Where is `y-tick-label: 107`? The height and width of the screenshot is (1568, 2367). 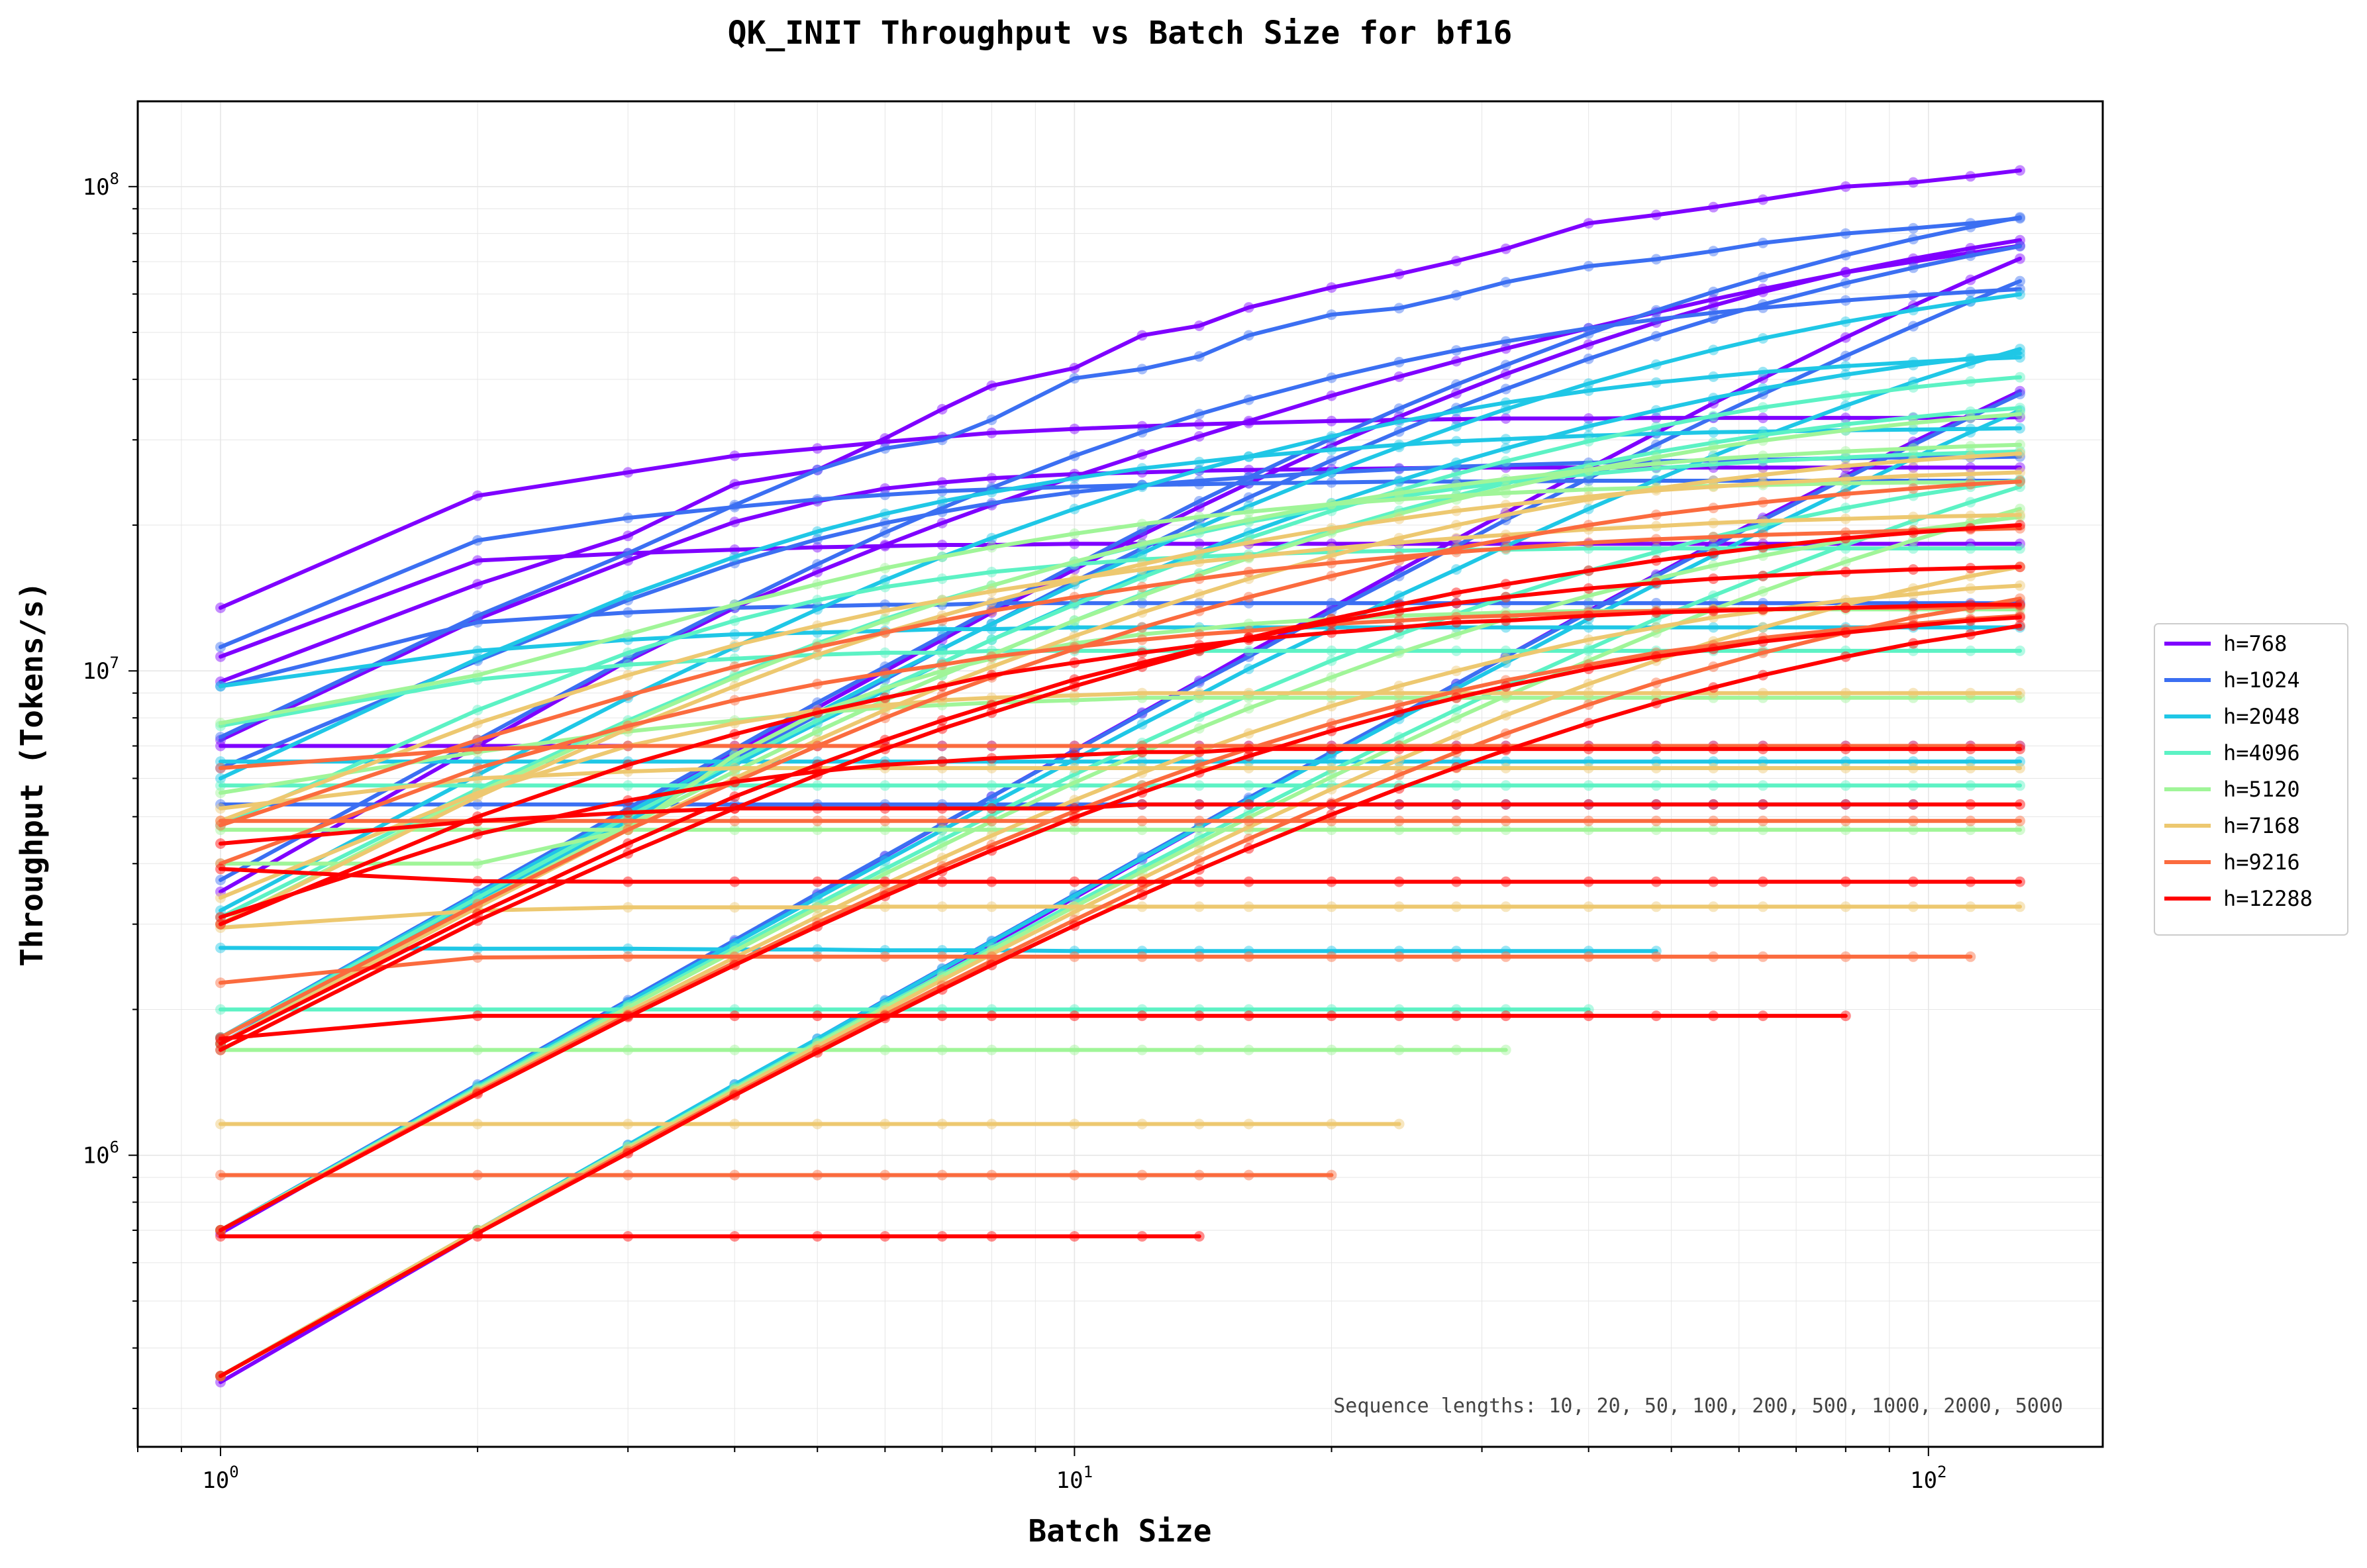 y-tick-label: 107 is located at coordinates (101, 669).